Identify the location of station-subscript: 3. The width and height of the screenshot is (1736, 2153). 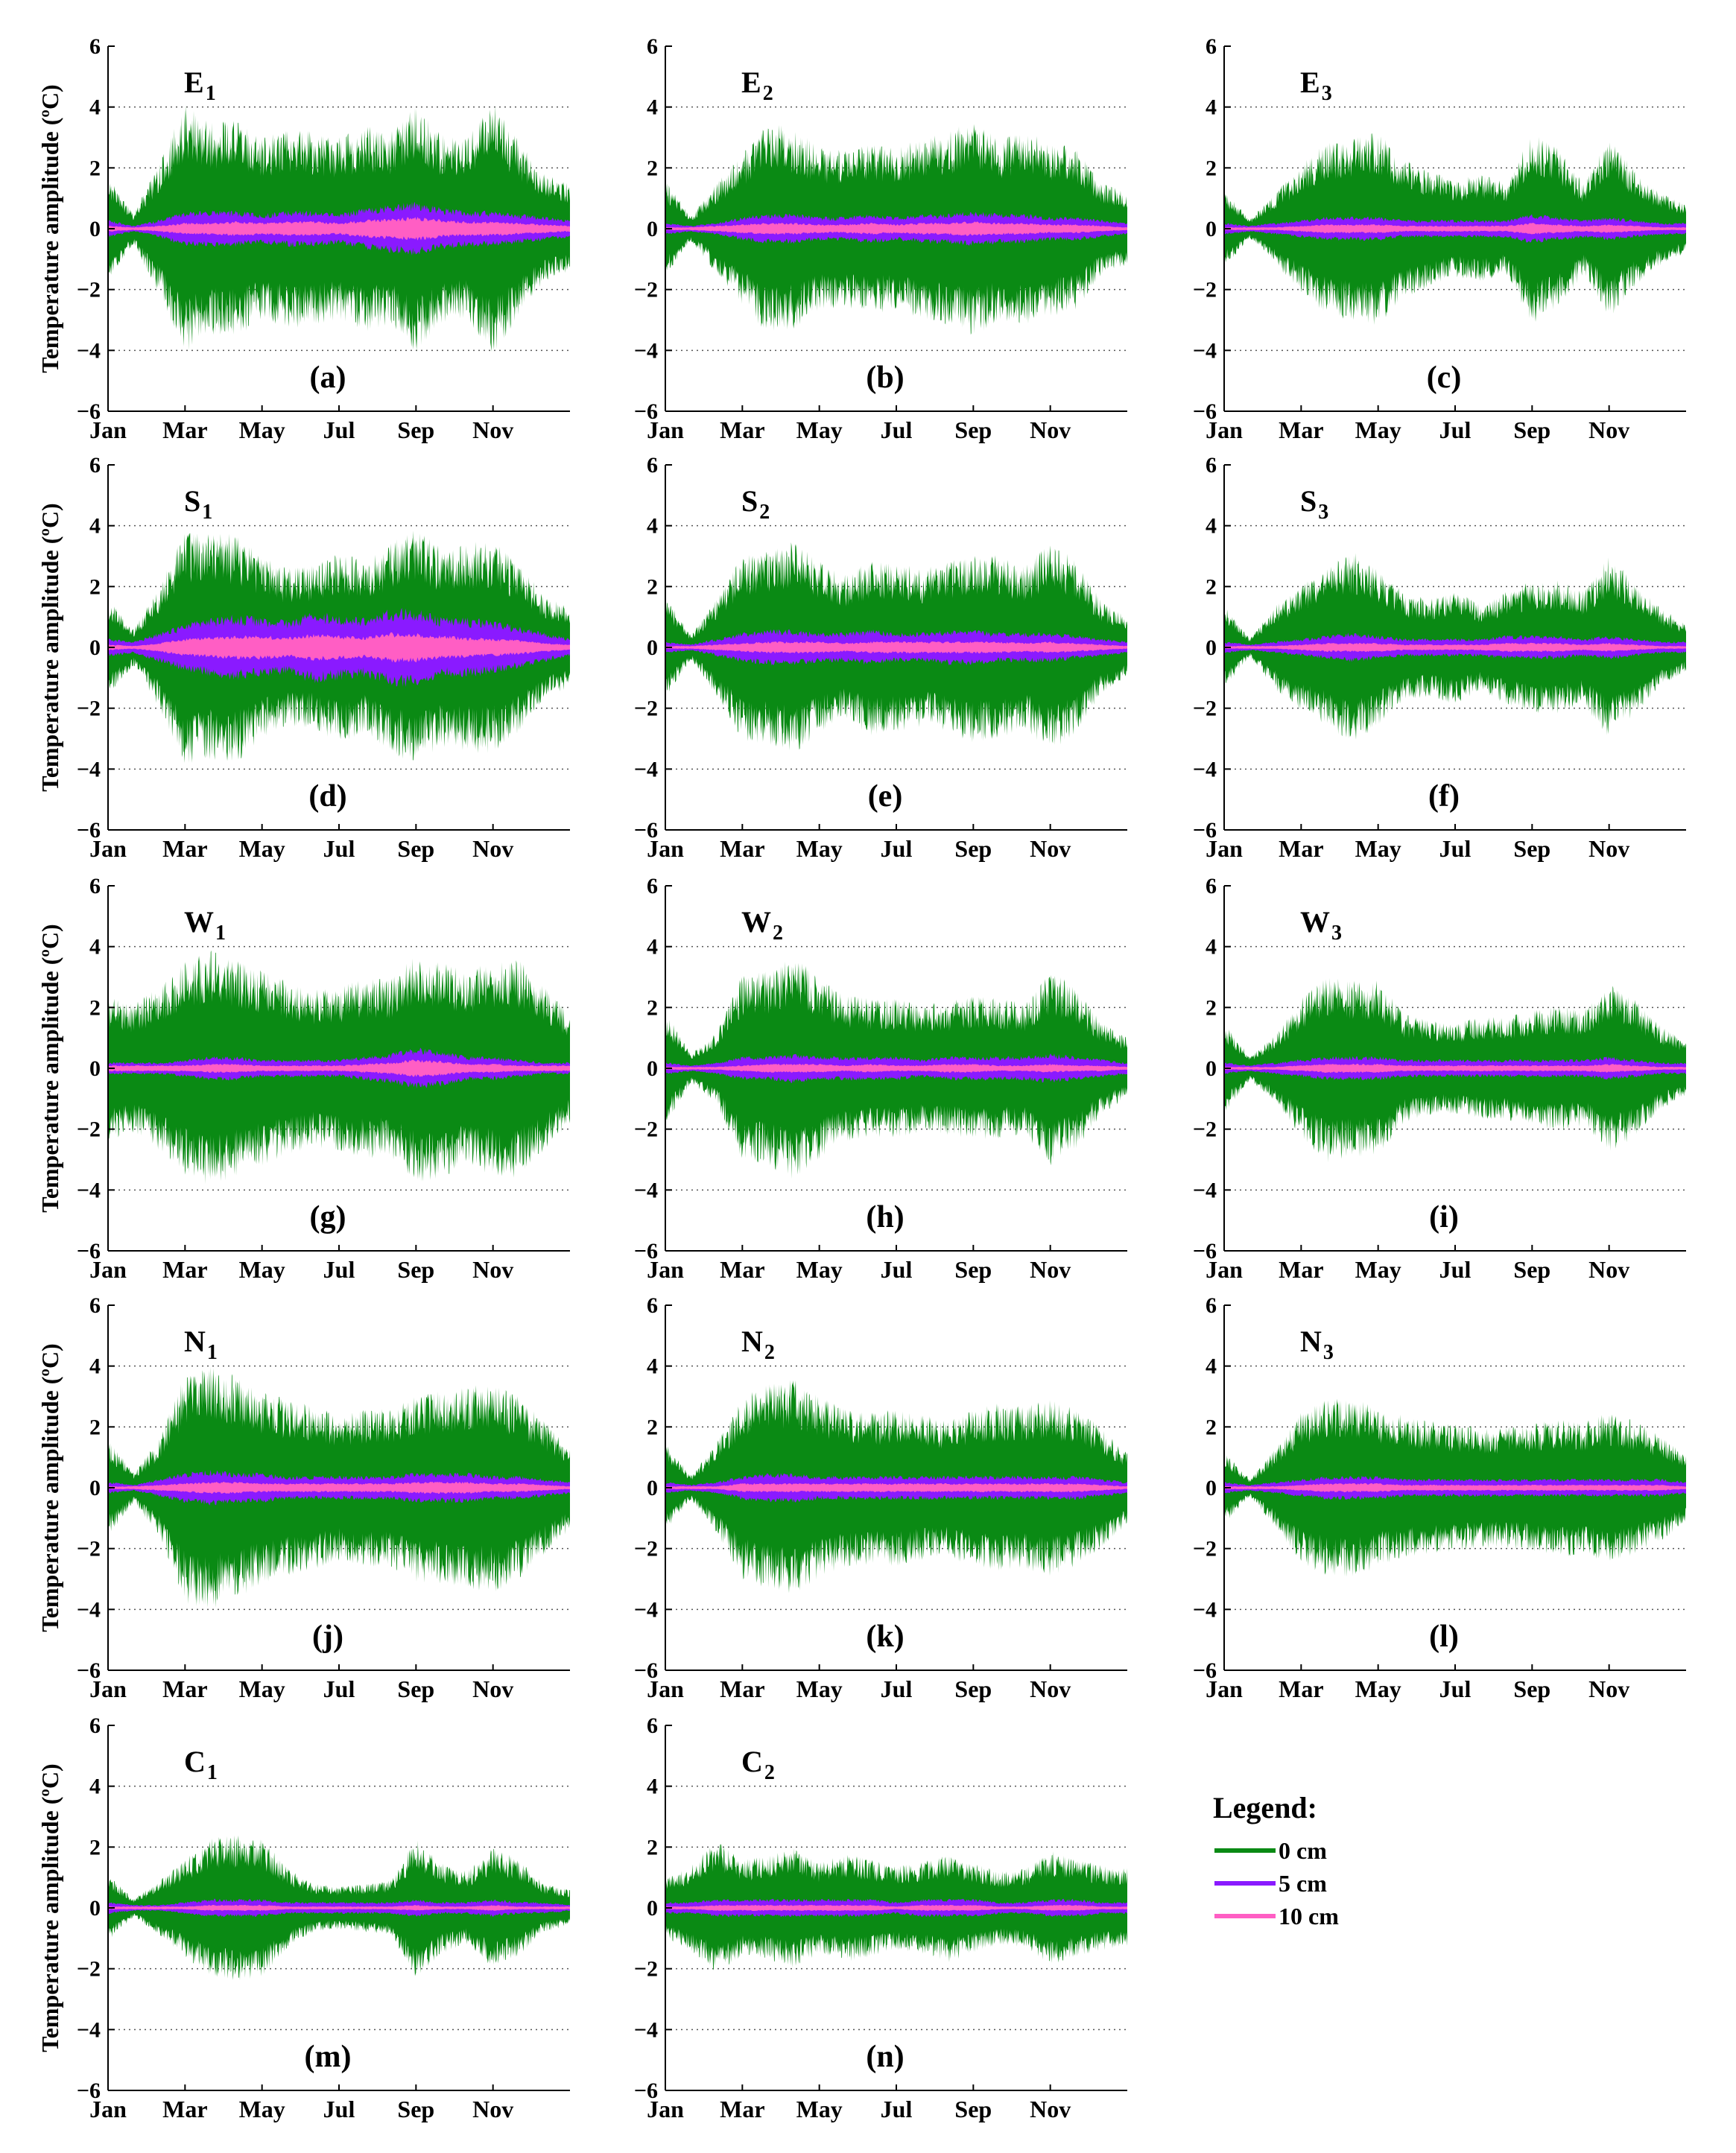
(1328, 1352).